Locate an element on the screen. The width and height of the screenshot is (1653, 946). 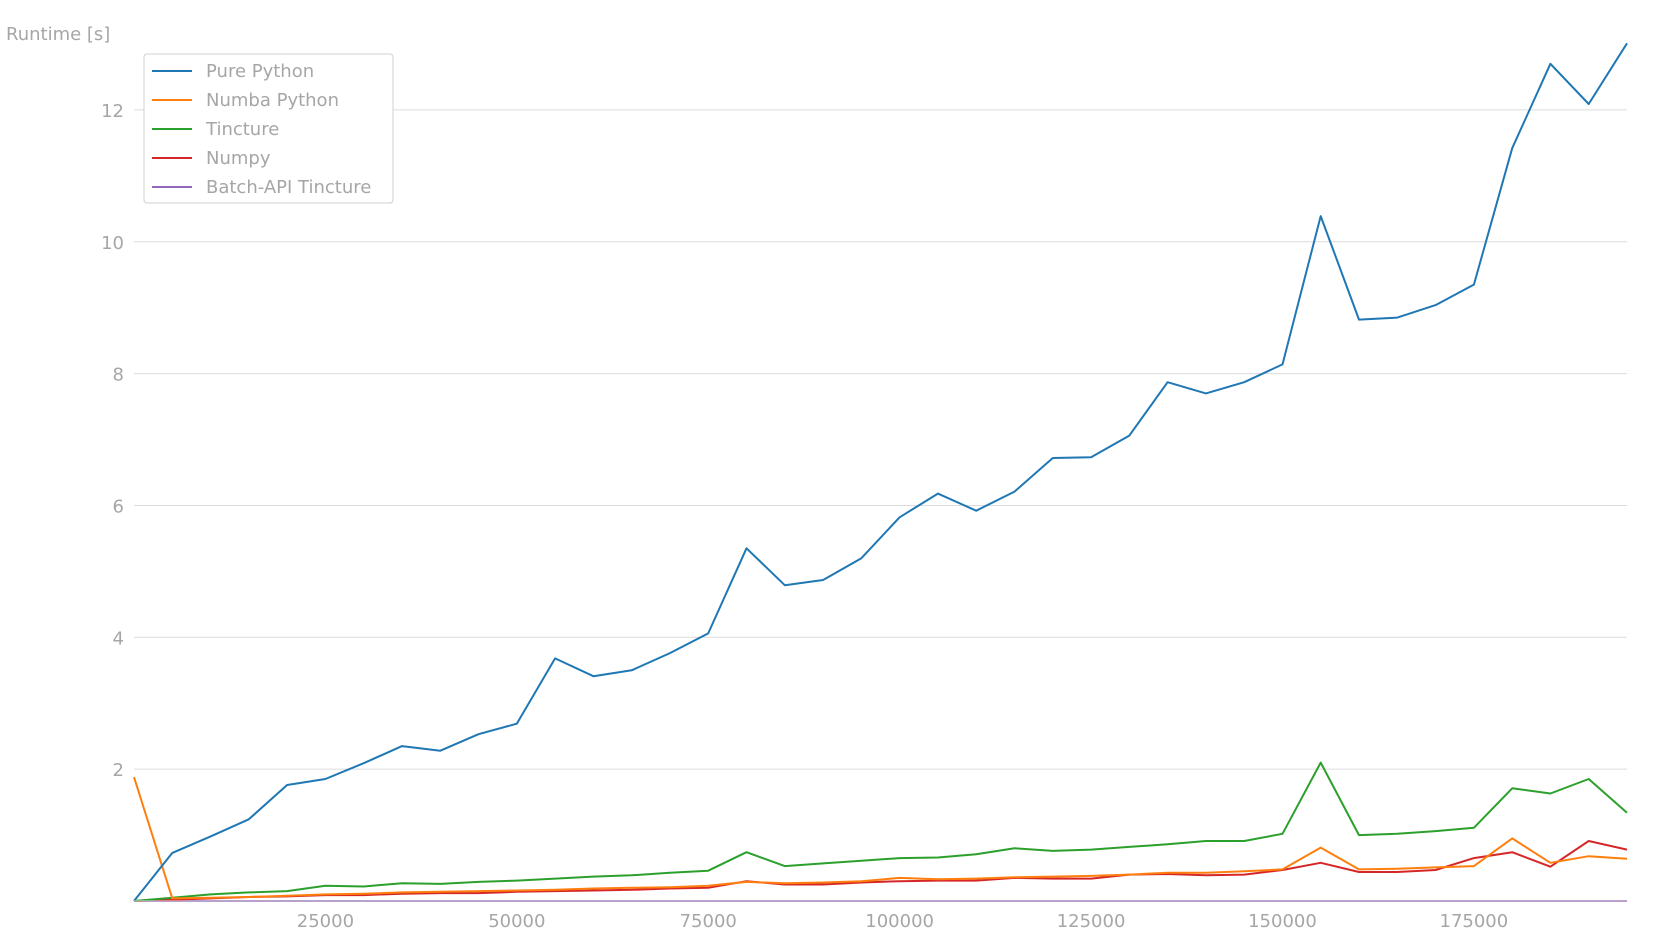
x-tick-label: 150000 is located at coordinates (1282, 921).